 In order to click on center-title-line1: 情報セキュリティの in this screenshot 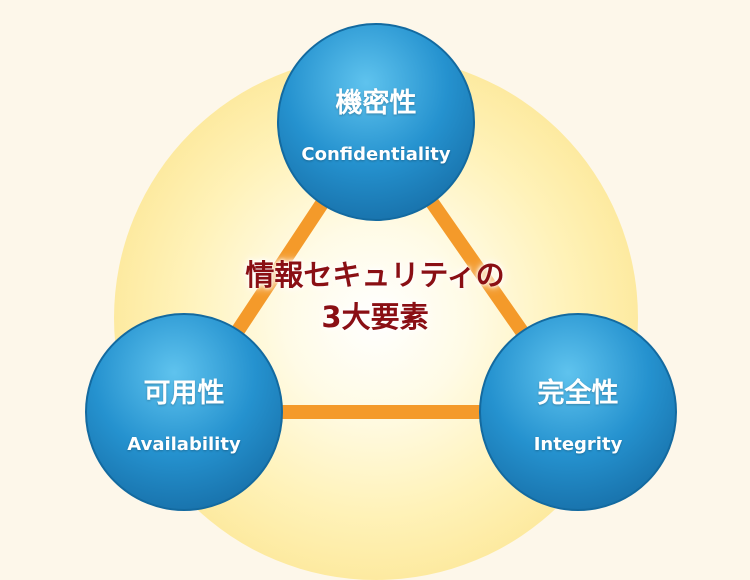, I will do `click(375, 275)`.